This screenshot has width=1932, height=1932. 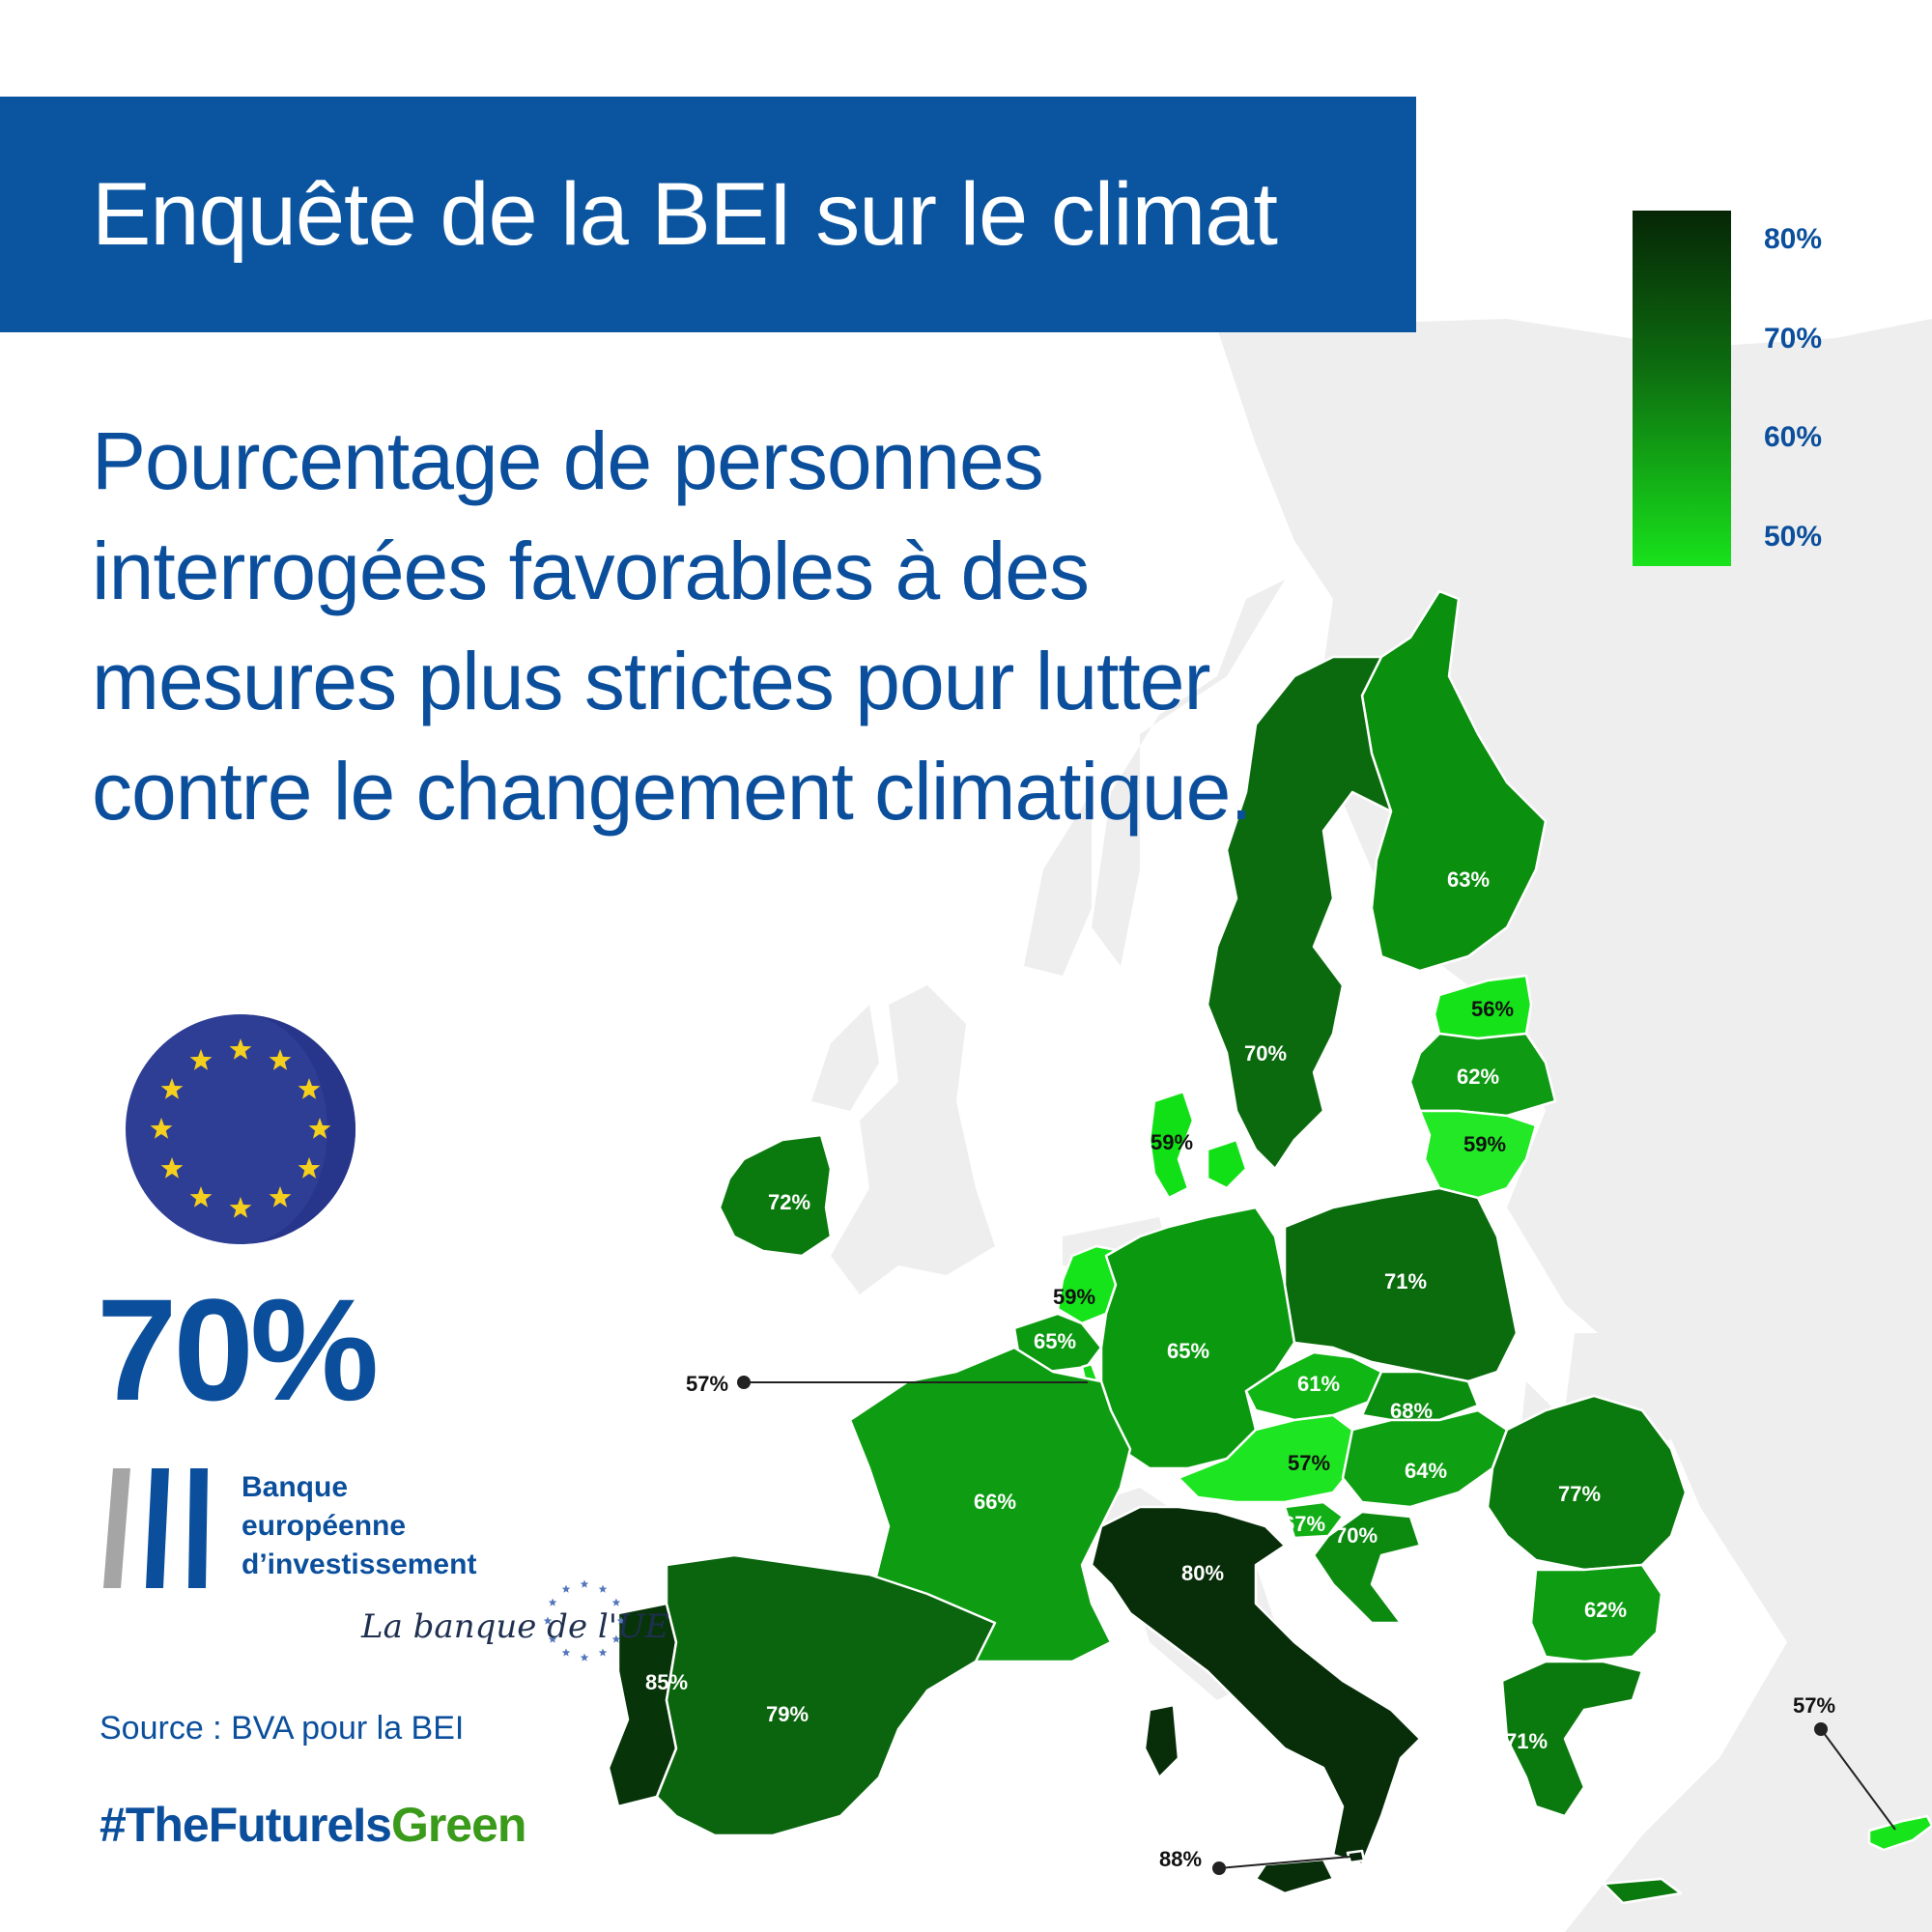 I want to click on country-france, so click(x=990, y=1504).